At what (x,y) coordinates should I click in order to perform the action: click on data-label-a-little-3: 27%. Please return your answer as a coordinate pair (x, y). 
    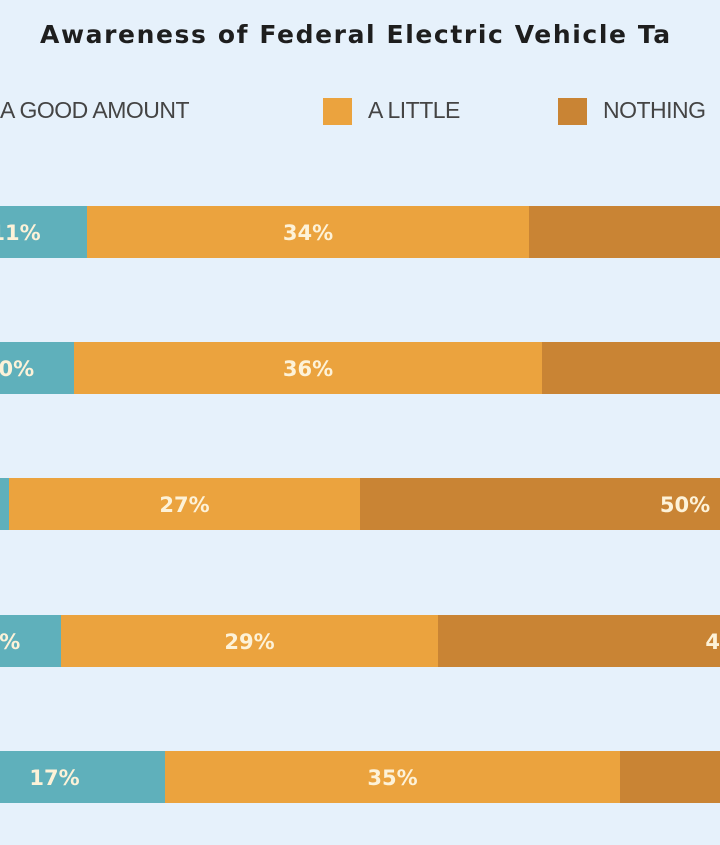
    Looking at the image, I should click on (184, 505).